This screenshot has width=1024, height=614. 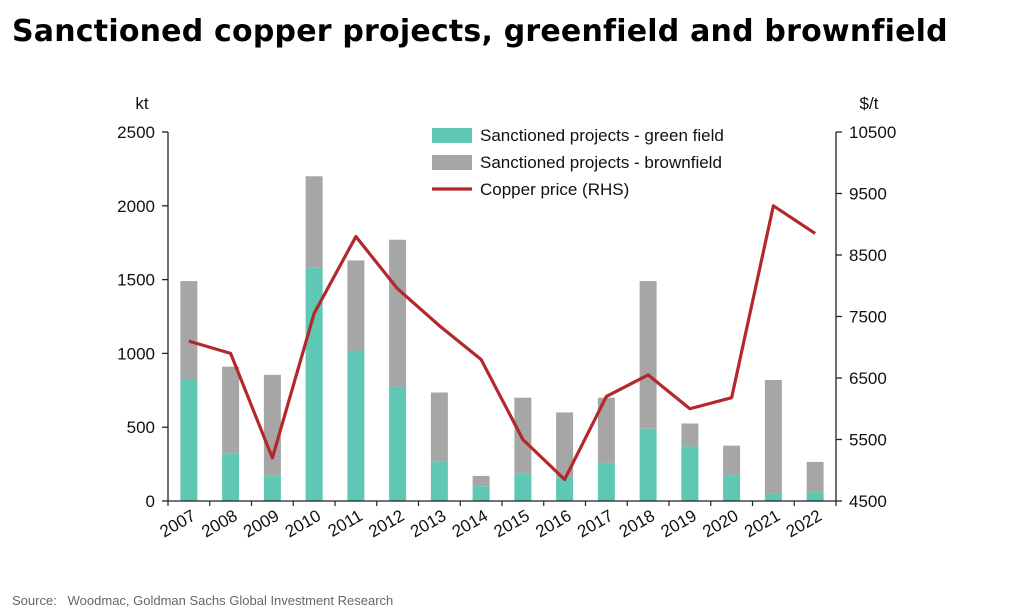 What do you see at coordinates (356, 425) in the screenshot?
I see `bar-greenfield-2011` at bounding box center [356, 425].